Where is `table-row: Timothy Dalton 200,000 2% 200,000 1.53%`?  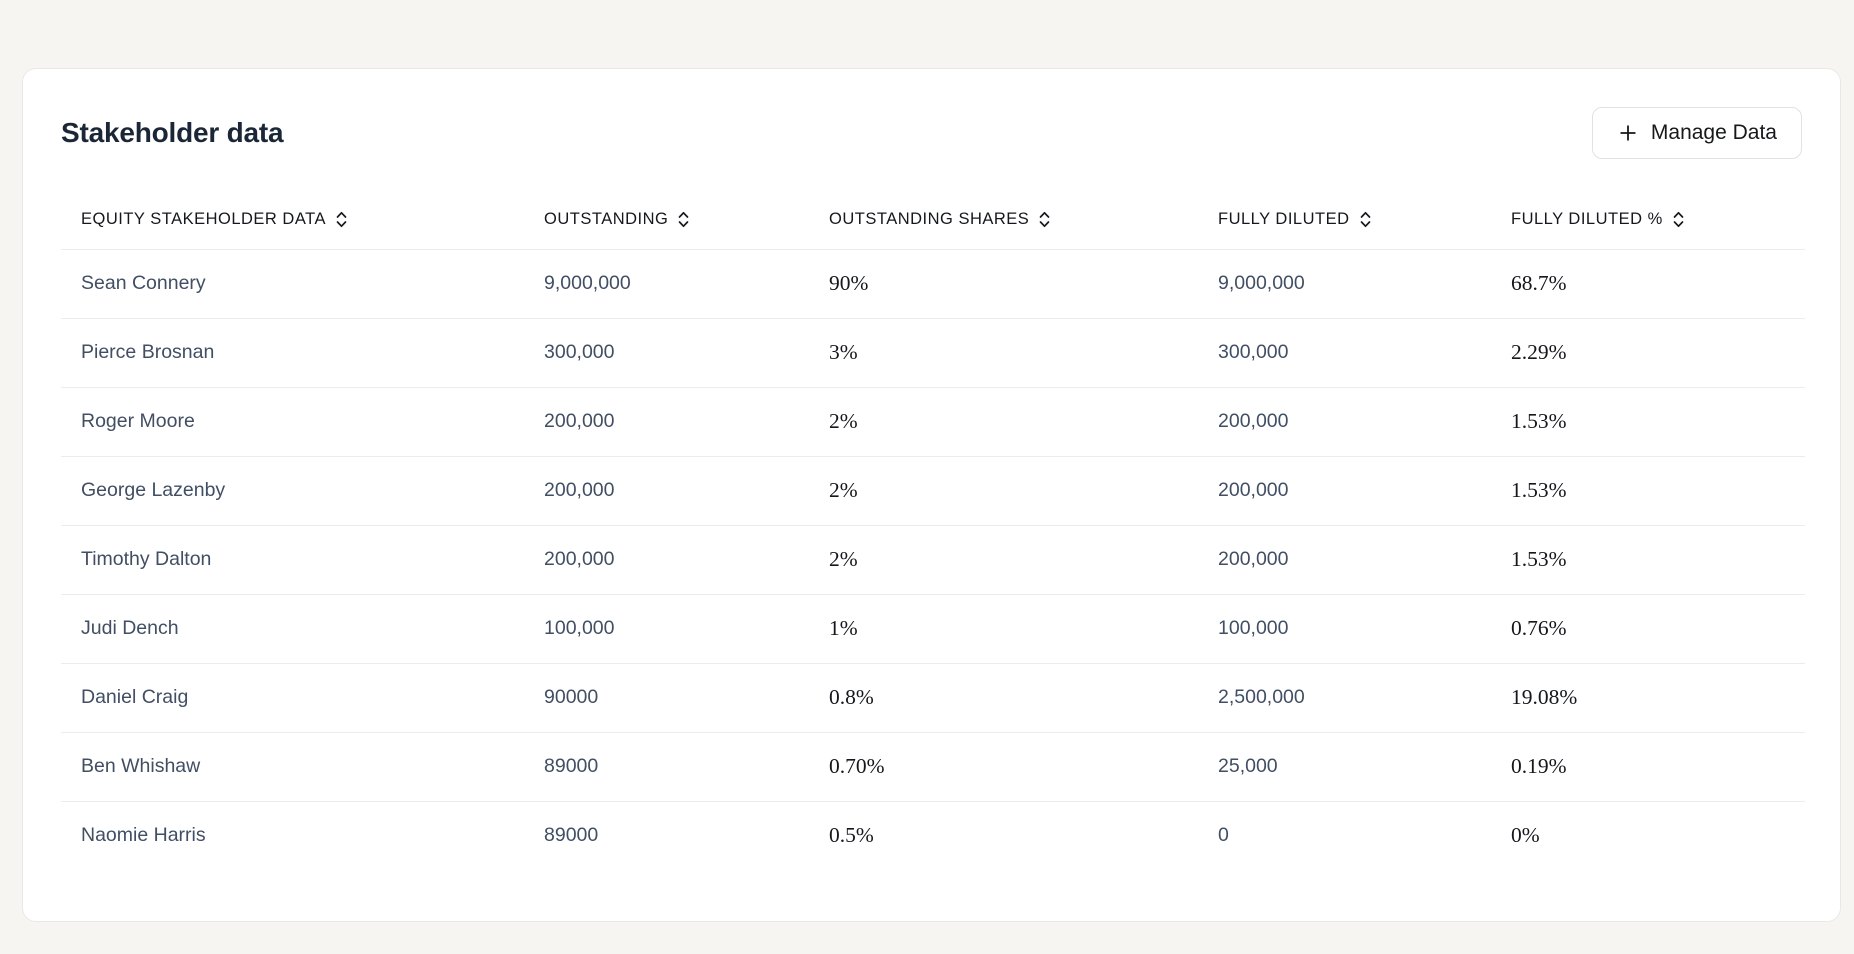 table-row: Timothy Dalton 200,000 2% 200,000 1.53% is located at coordinates (933, 559).